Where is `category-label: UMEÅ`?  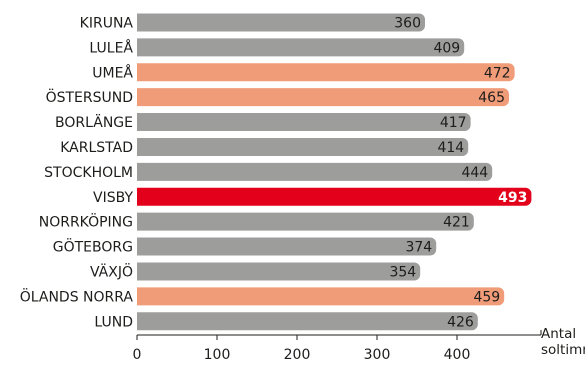 category-label: UMEÅ is located at coordinates (112, 72).